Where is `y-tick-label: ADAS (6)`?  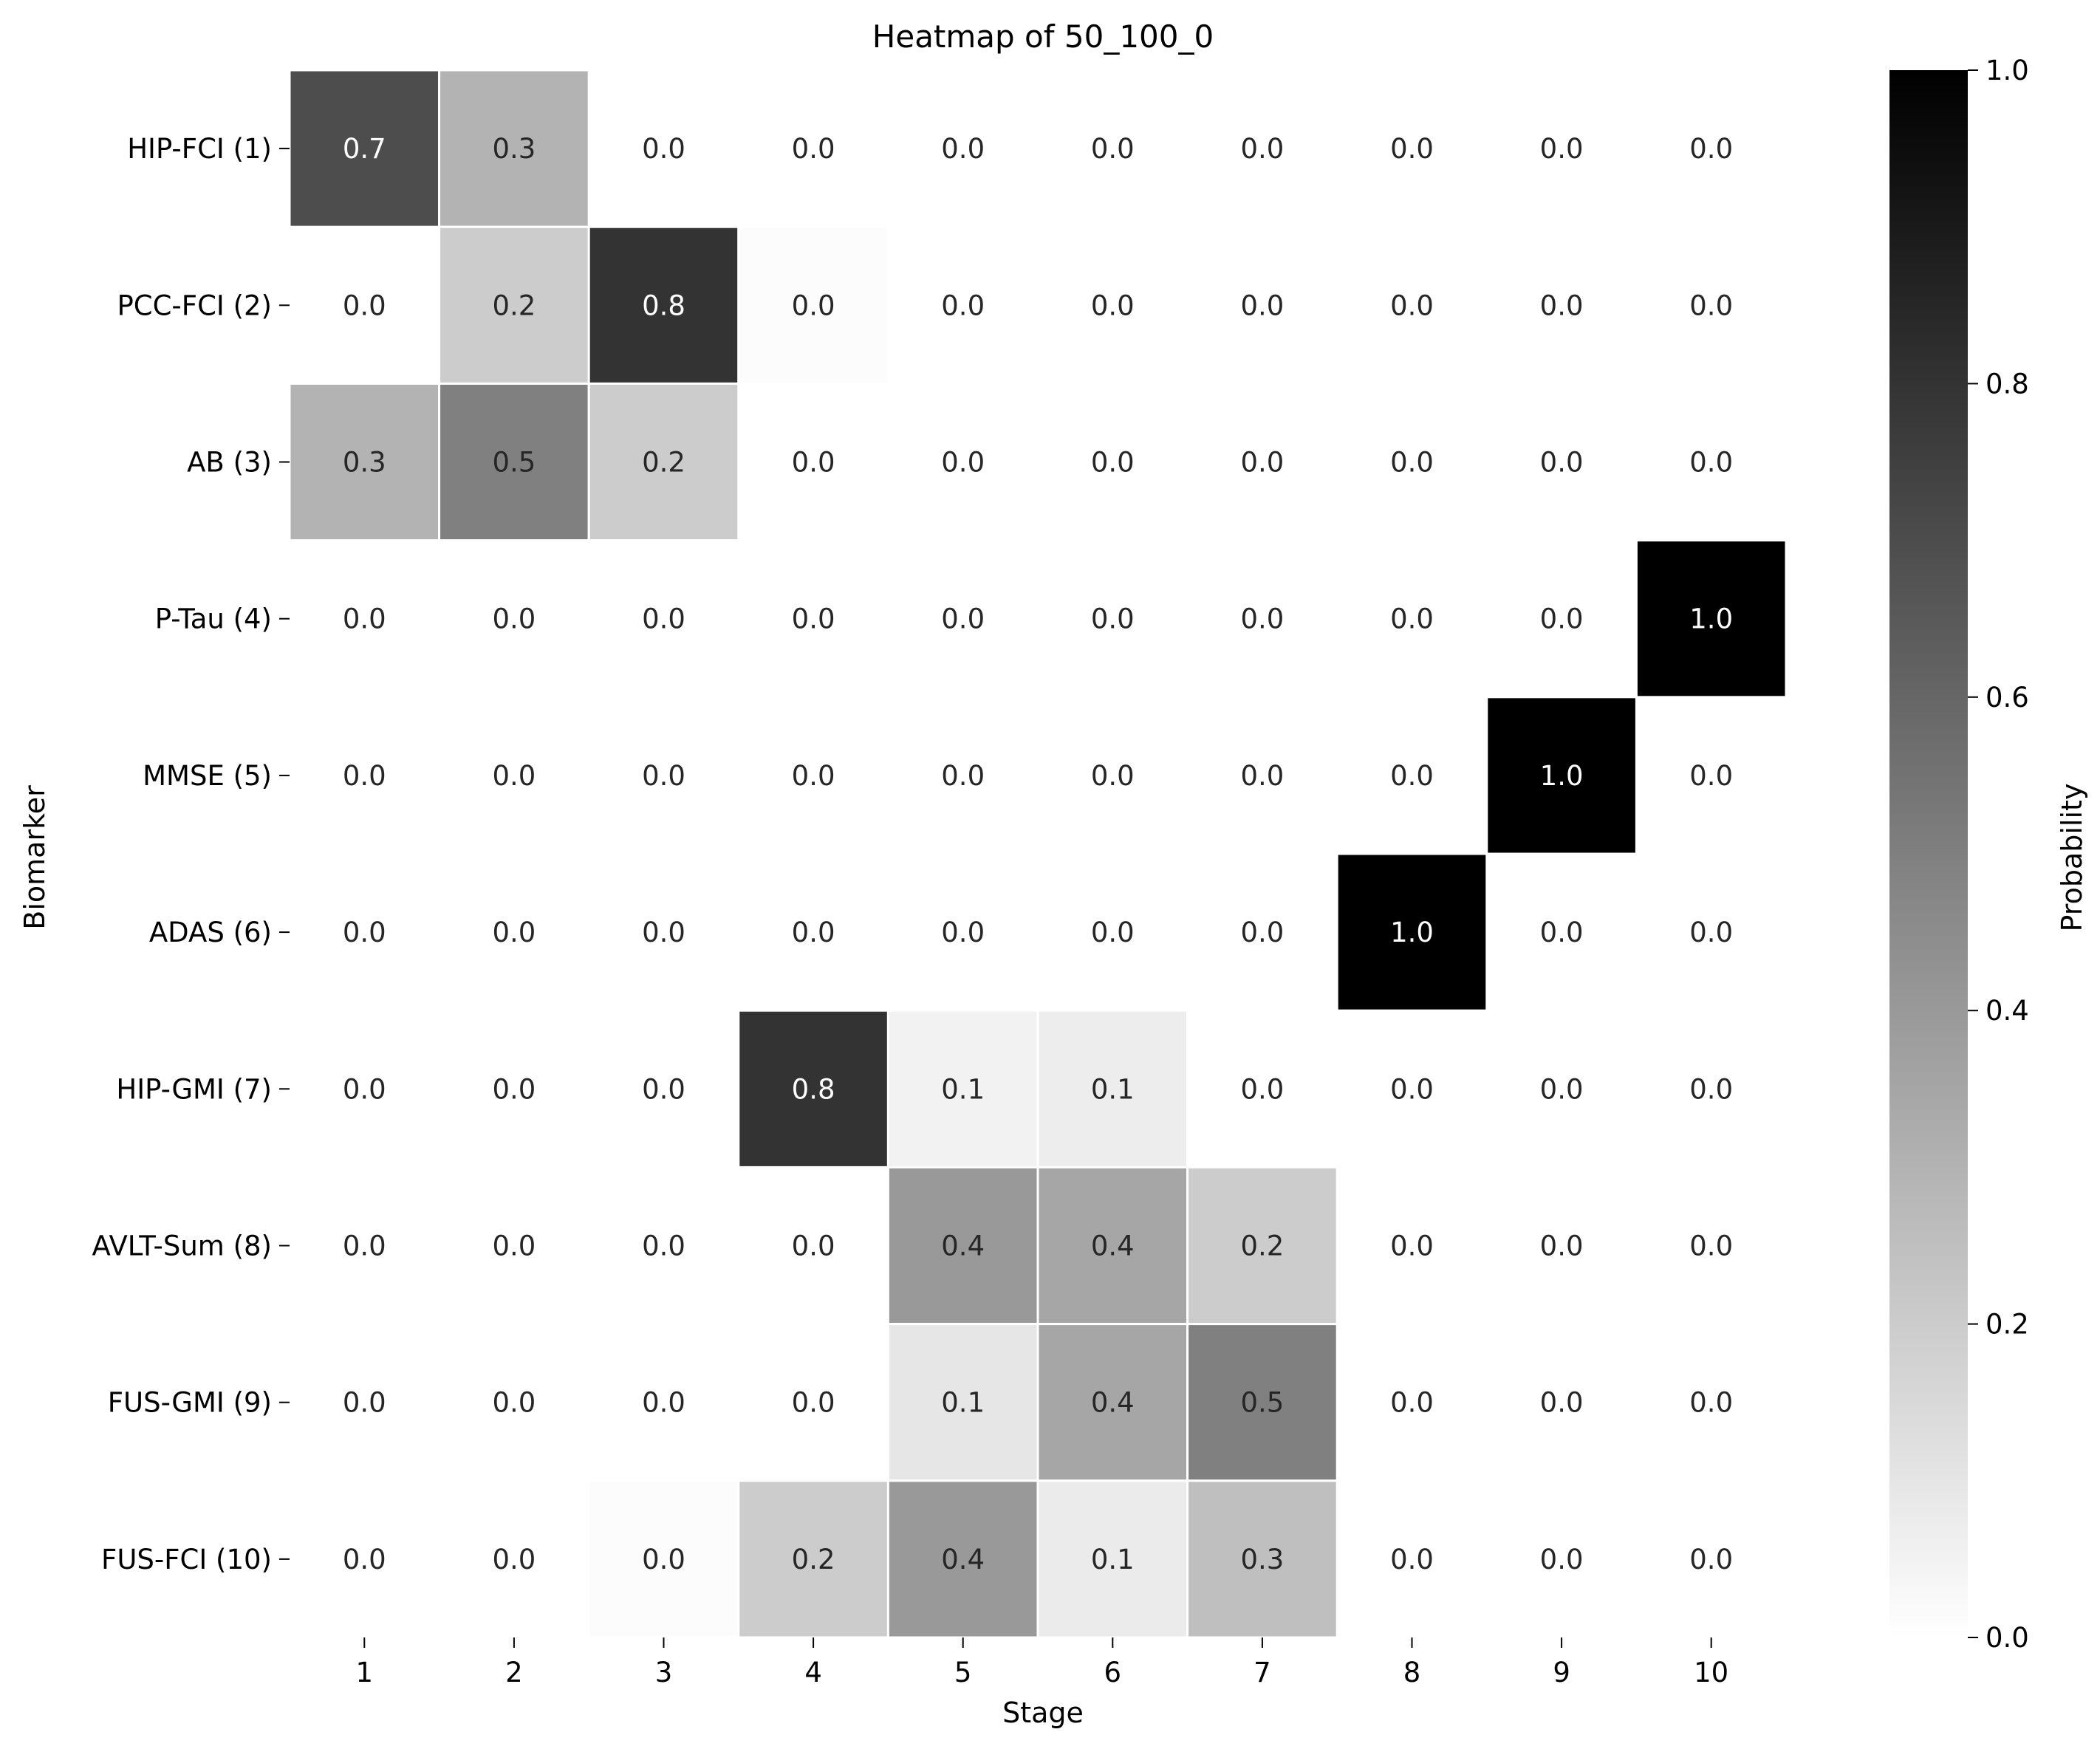
y-tick-label: ADAS (6) is located at coordinates (210, 933).